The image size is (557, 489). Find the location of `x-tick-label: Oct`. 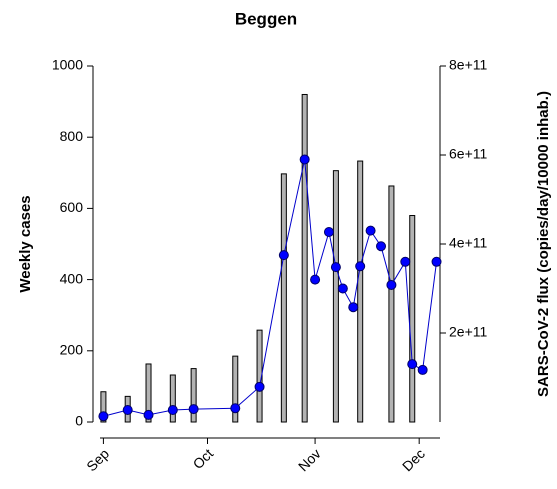

x-tick-label: Oct is located at coordinates (203, 458).